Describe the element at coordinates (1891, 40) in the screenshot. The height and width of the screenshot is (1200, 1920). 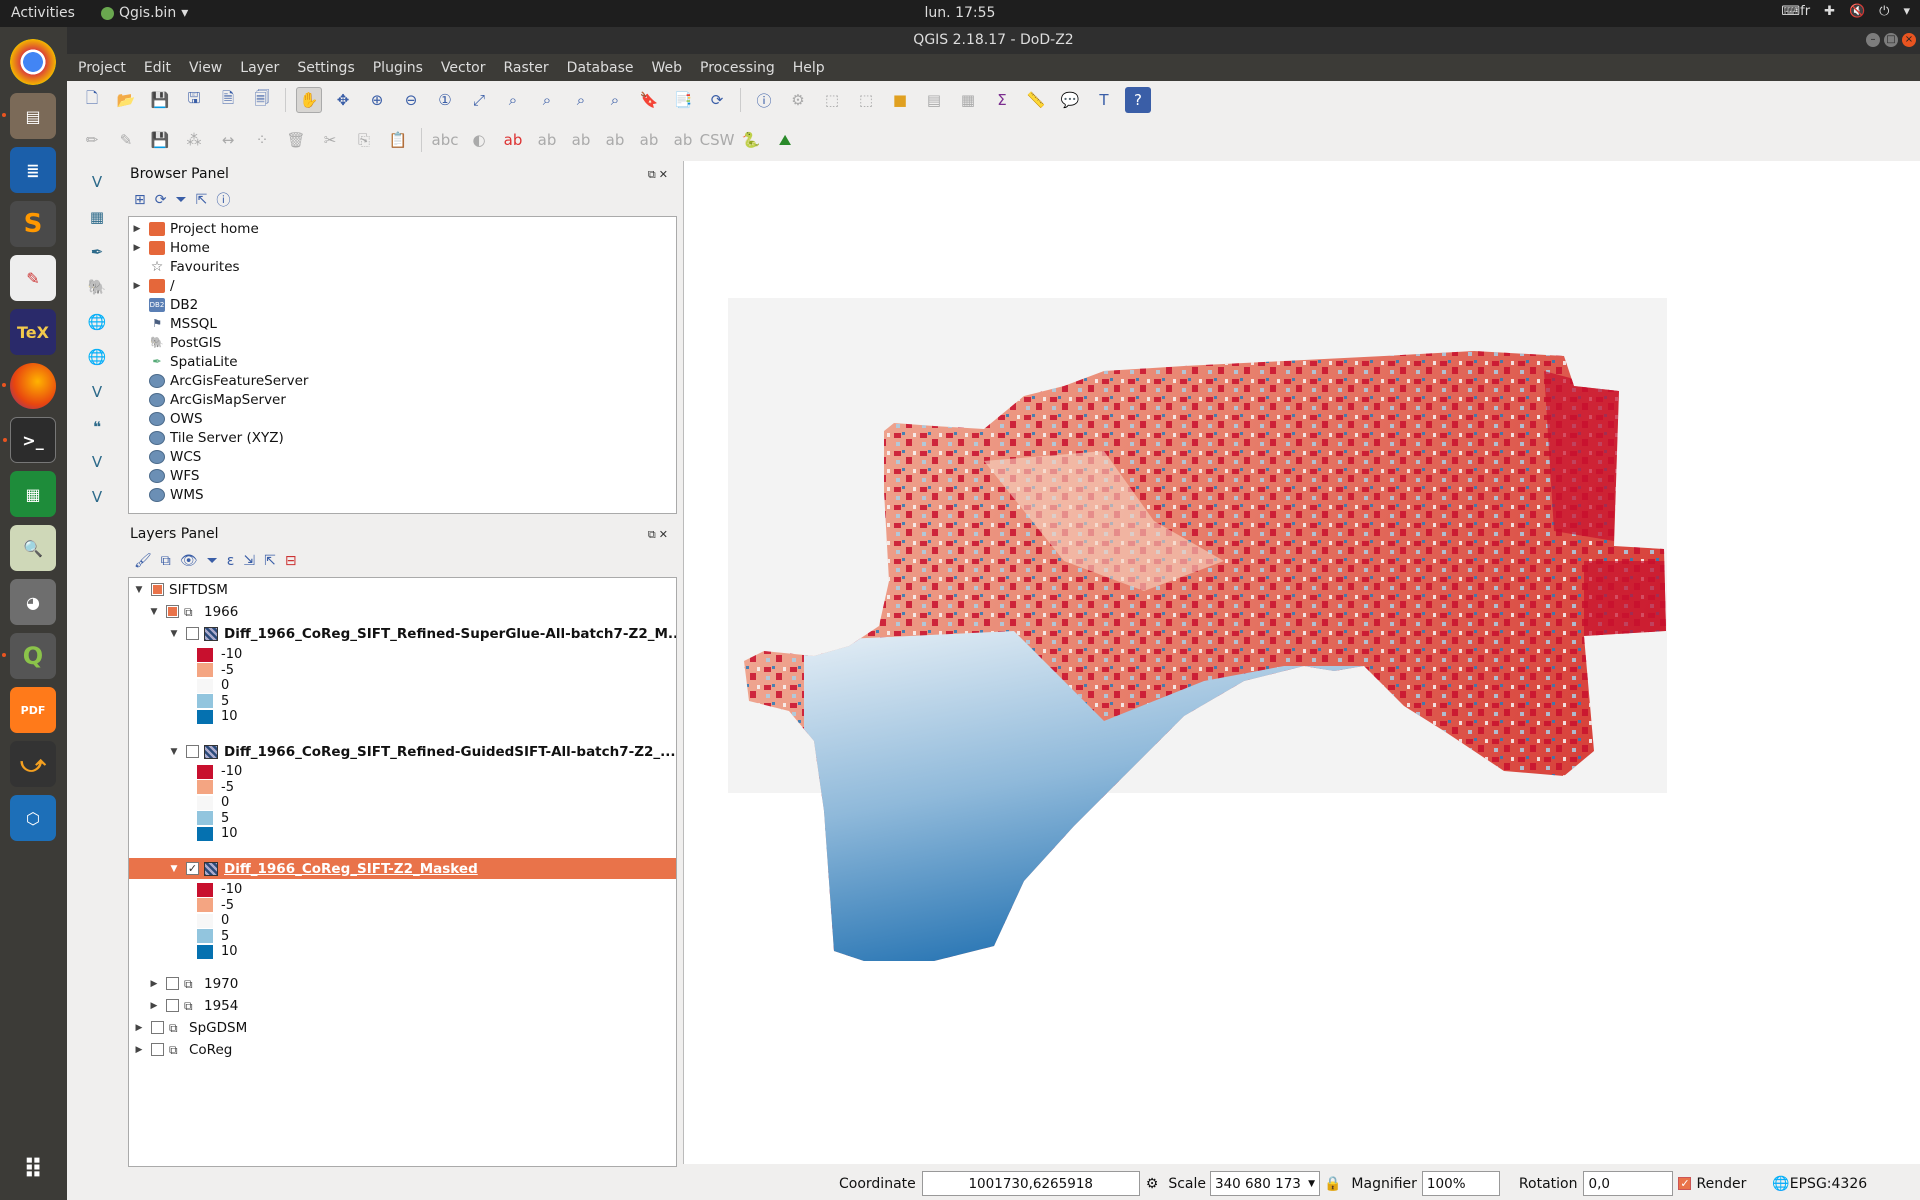
I see `maximize-button: □` at that location.